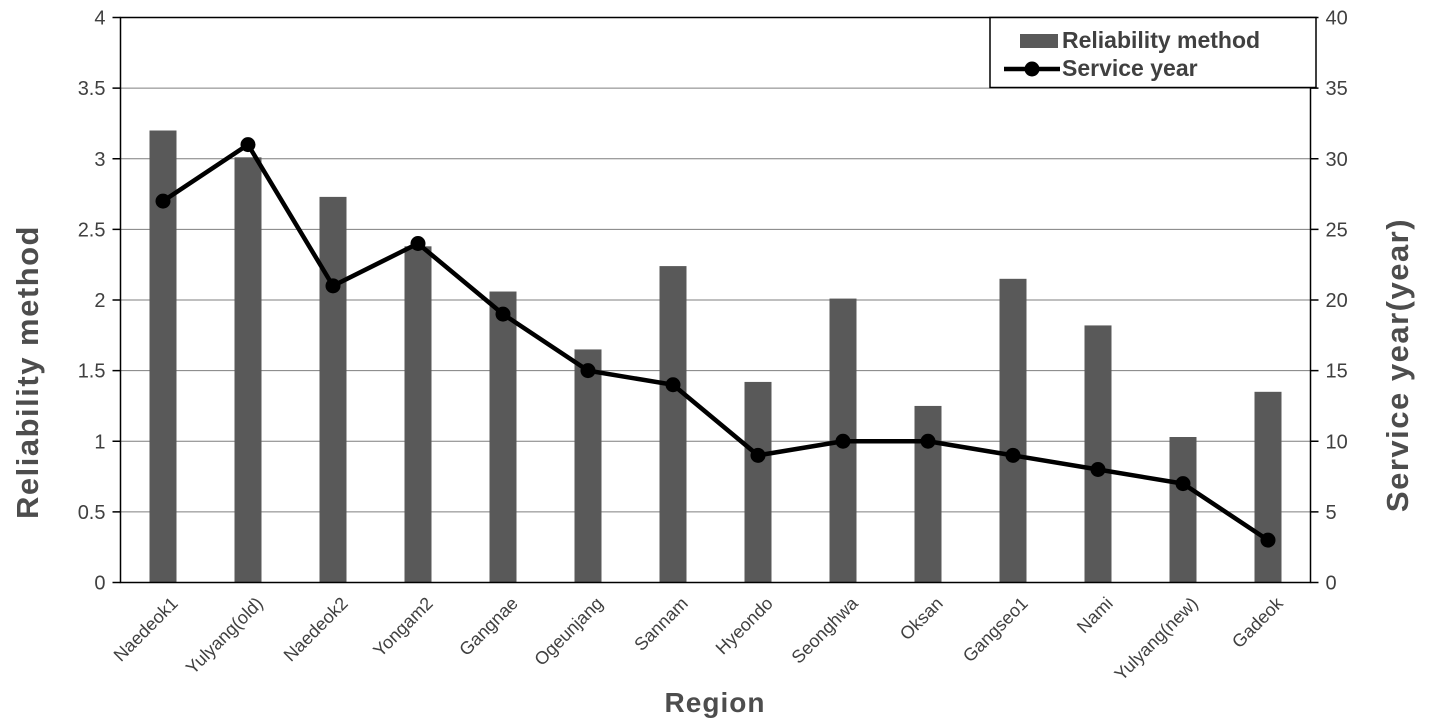 Image resolution: width=1445 pixels, height=728 pixels. Describe the element at coordinates (92, 230) in the screenshot. I see `left-axis-tick-label: 2.5` at that location.